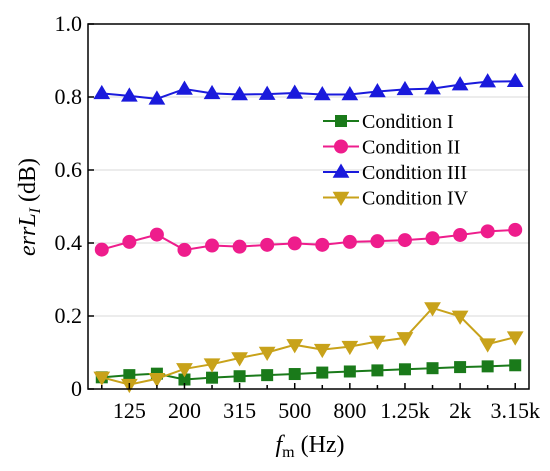 The image size is (550, 471). Describe the element at coordinates (460, 410) in the screenshot. I see `x-tick-label: 2k` at that location.